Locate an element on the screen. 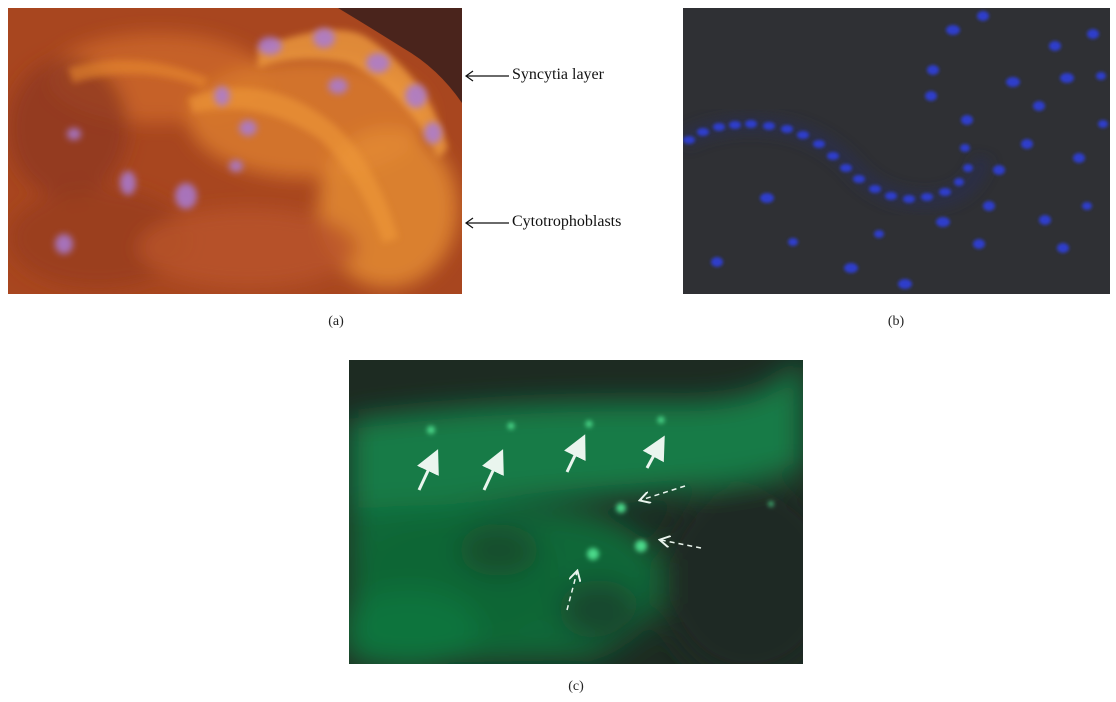 The width and height of the screenshot is (1116, 702). syncytia-arrow-icon is located at coordinates (486, 76).